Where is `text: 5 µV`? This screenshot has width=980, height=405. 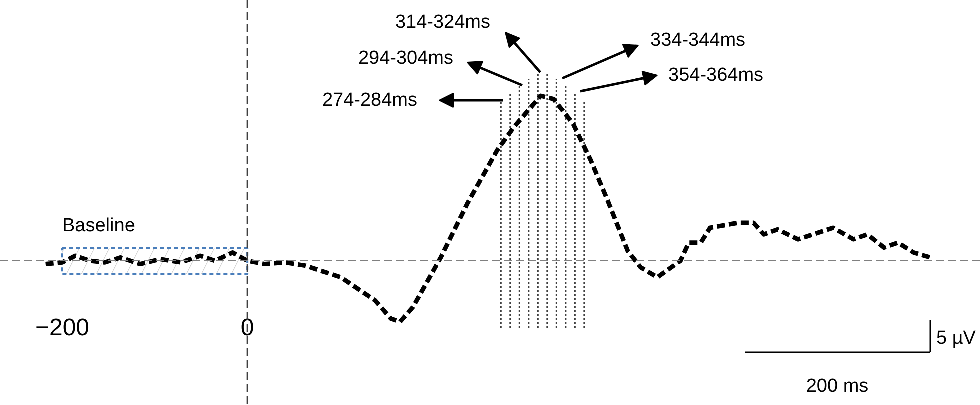 text: 5 µV is located at coordinates (956, 338).